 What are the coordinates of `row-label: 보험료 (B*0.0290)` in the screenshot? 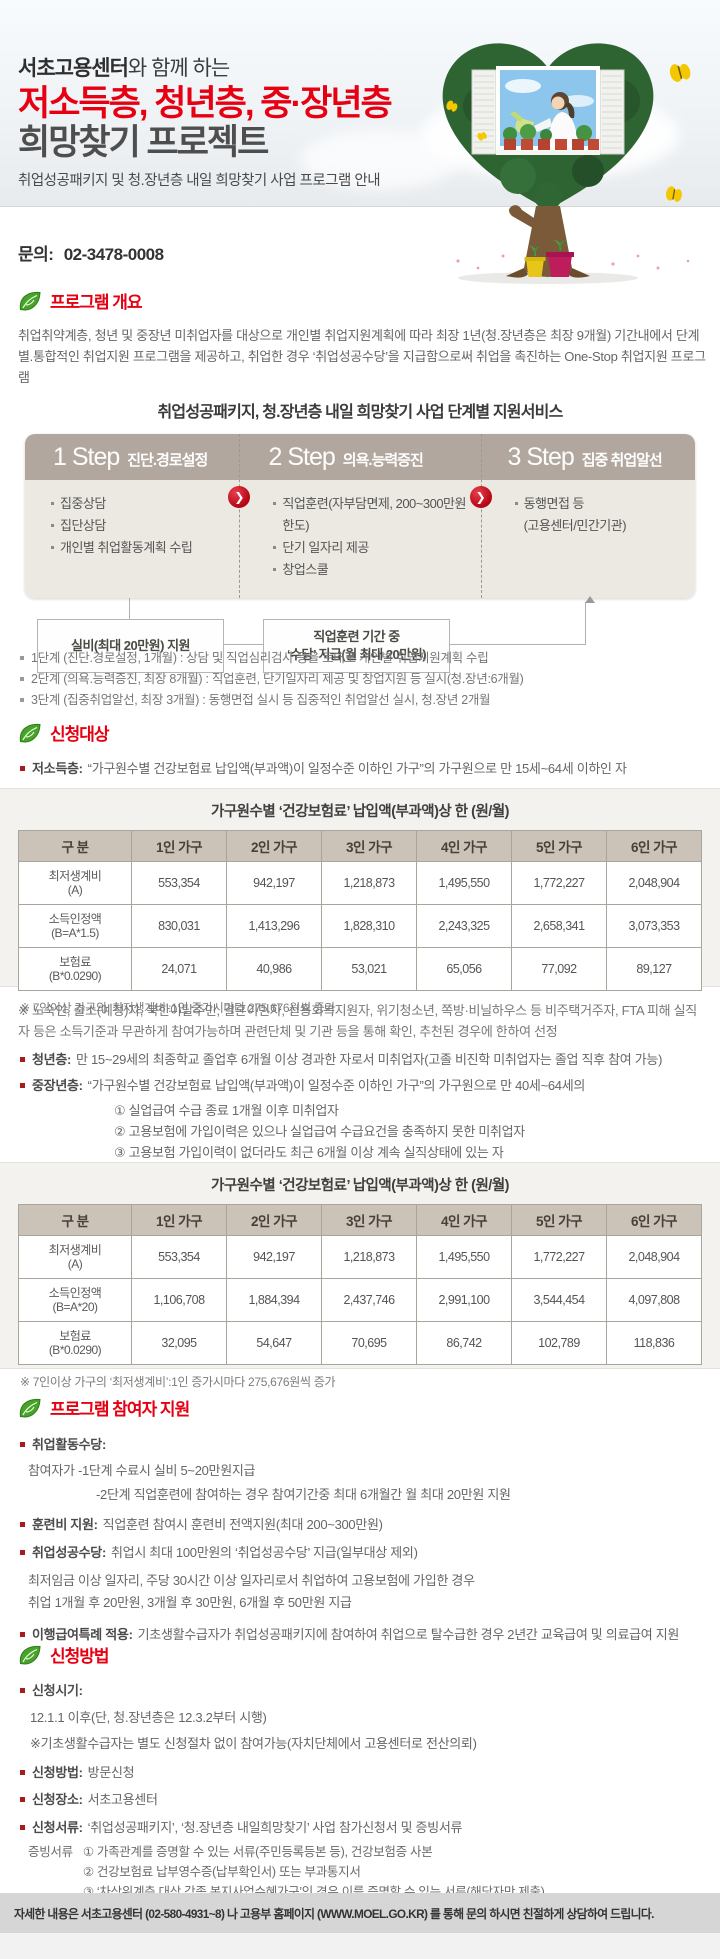 It's located at (75, 1343).